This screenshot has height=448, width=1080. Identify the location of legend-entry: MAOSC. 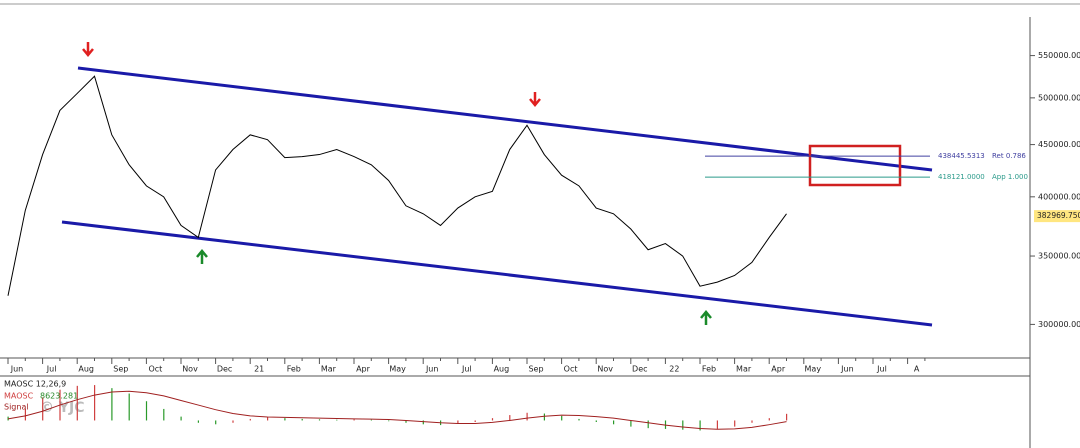
(19, 396).